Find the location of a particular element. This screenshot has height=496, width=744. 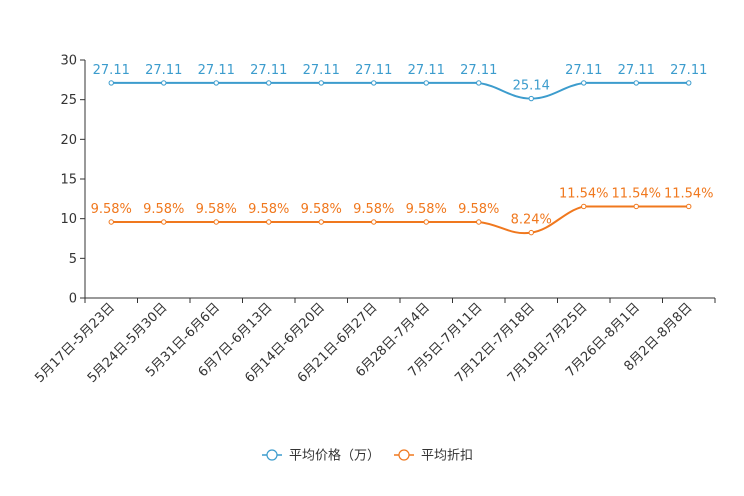

y-tick-label: 15 is located at coordinates (68, 180).